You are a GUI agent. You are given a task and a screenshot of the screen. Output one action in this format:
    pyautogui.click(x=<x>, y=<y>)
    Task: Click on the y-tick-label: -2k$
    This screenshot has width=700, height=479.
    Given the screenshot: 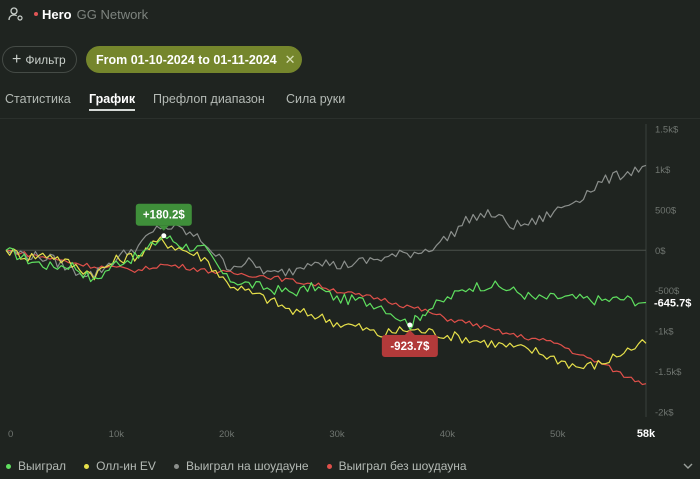 What is the action you would take?
    pyautogui.click(x=664, y=413)
    